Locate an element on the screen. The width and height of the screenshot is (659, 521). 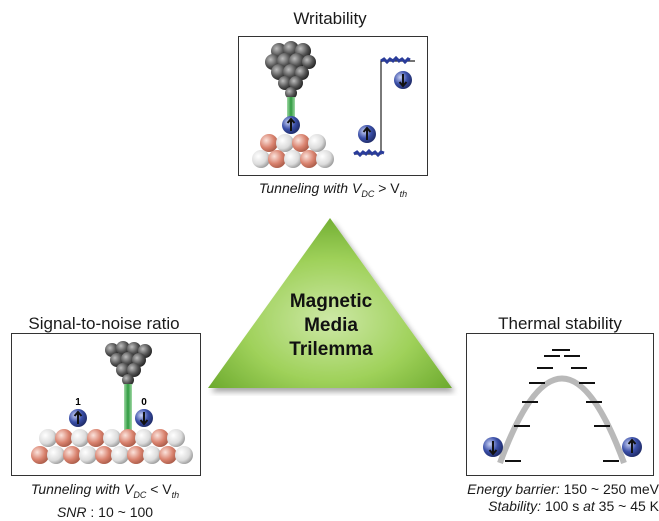
trilemma-line-1: Magnetic is located at coordinates (331, 301).